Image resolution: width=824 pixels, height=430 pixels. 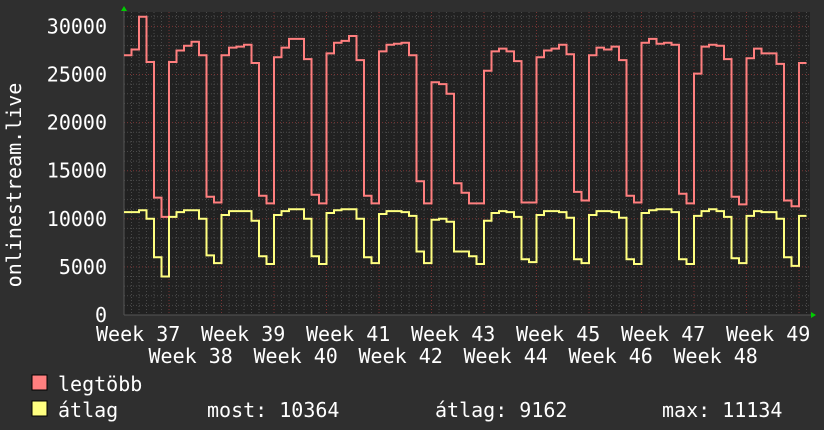 I want to click on y-tick-label: 25000, so click(x=77, y=75).